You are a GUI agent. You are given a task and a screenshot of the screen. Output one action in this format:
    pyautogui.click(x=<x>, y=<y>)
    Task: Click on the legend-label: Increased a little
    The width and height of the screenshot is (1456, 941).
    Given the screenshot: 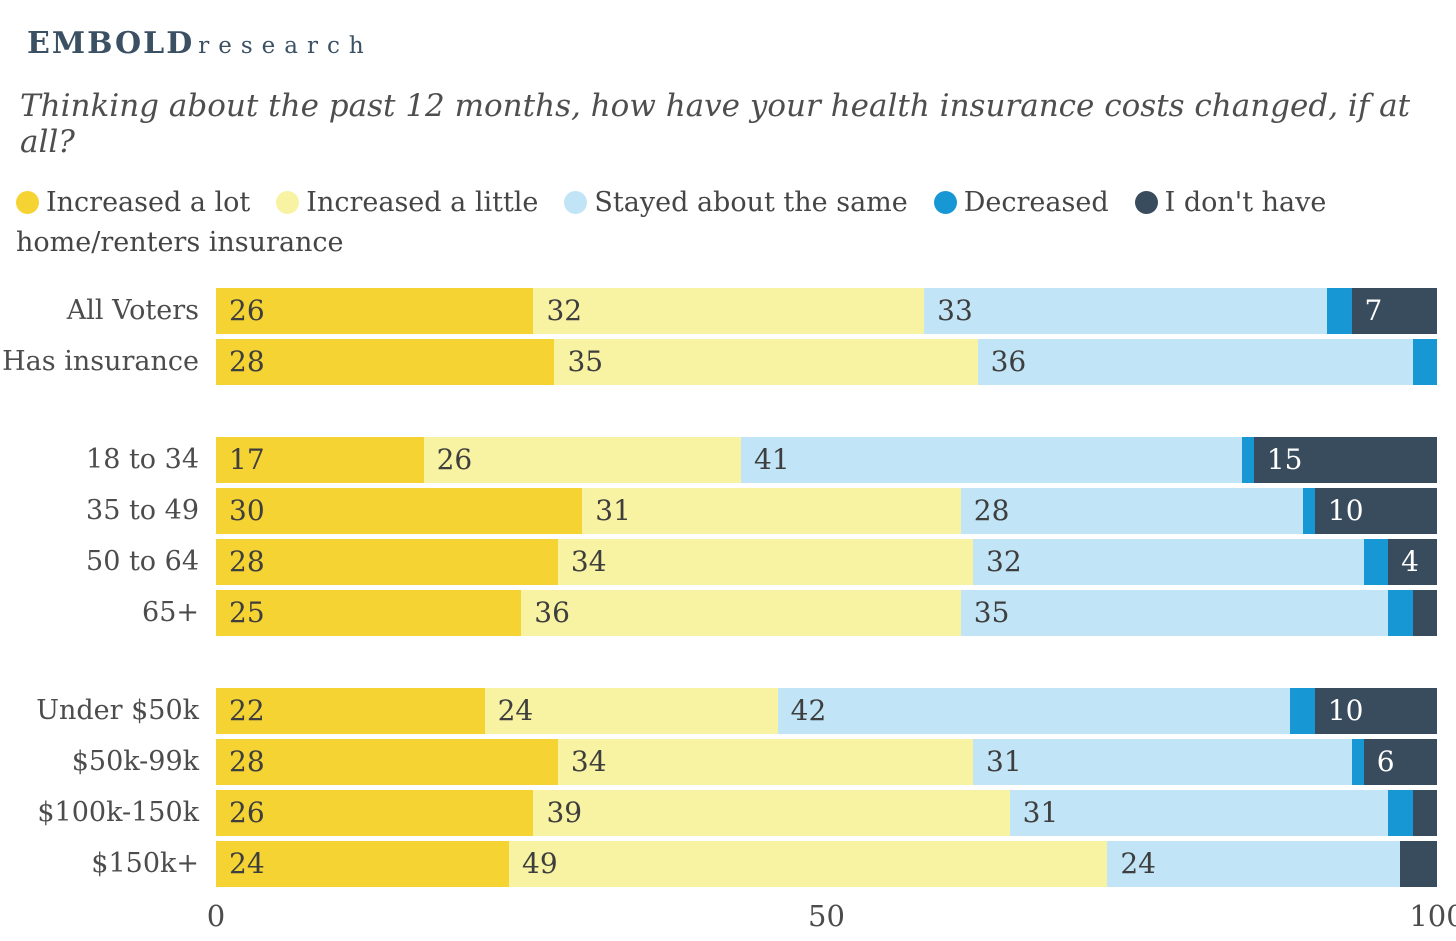 What is the action you would take?
    pyautogui.click(x=422, y=202)
    